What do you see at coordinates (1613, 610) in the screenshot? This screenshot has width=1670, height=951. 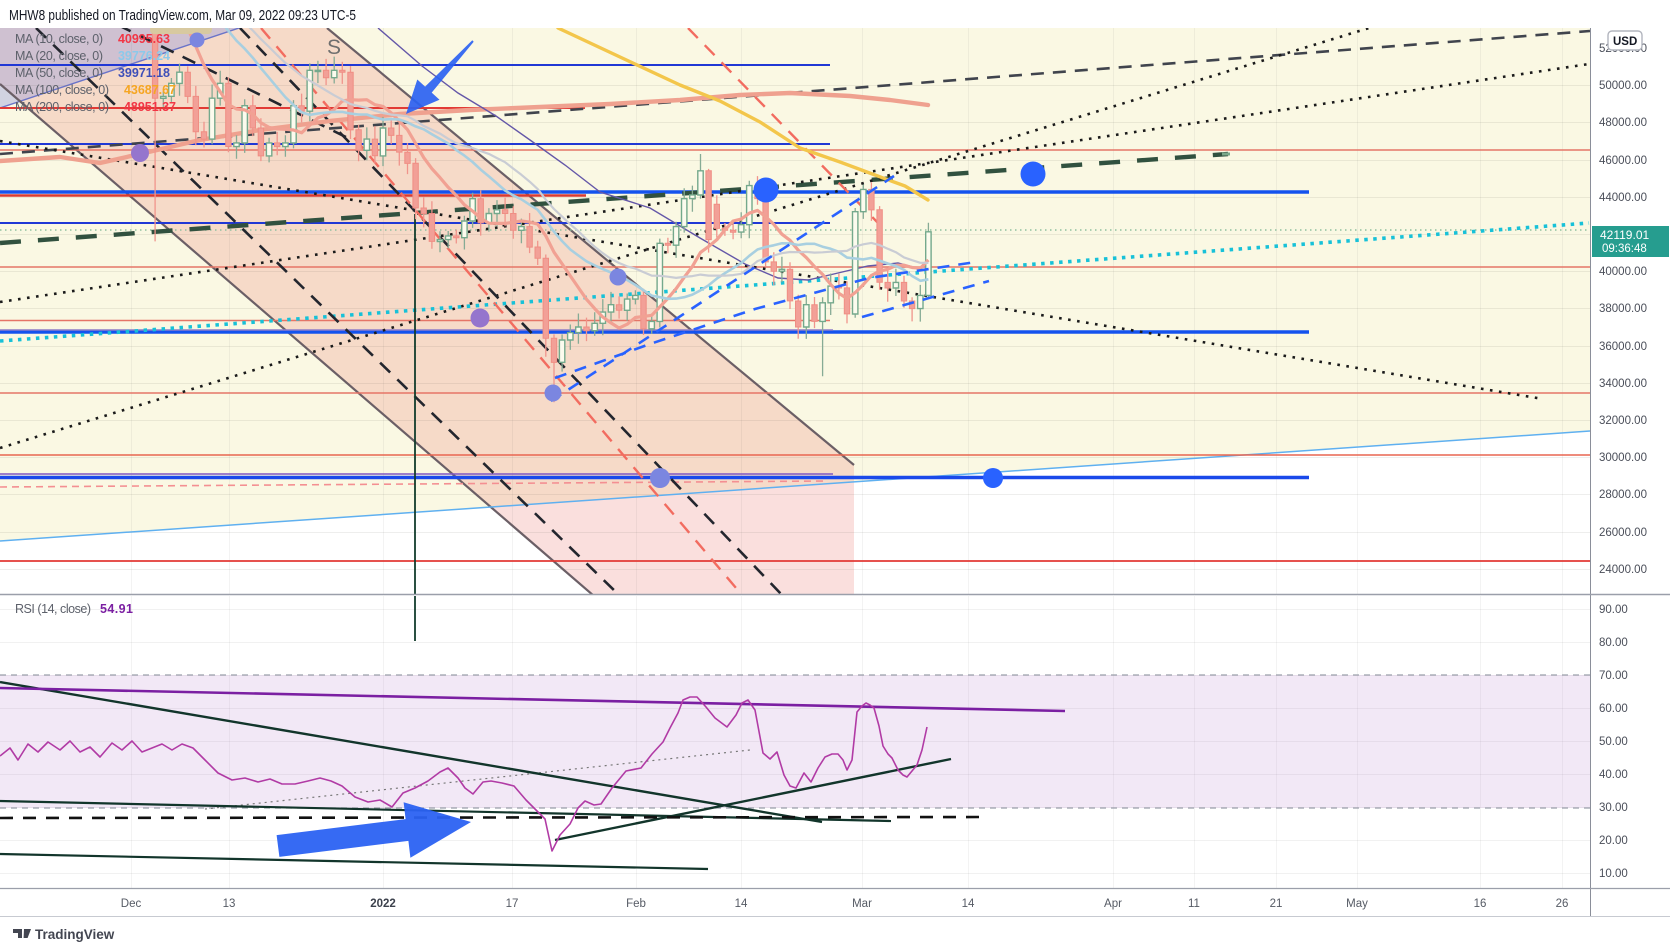 I see `svg-text: 90.00` at bounding box center [1613, 610].